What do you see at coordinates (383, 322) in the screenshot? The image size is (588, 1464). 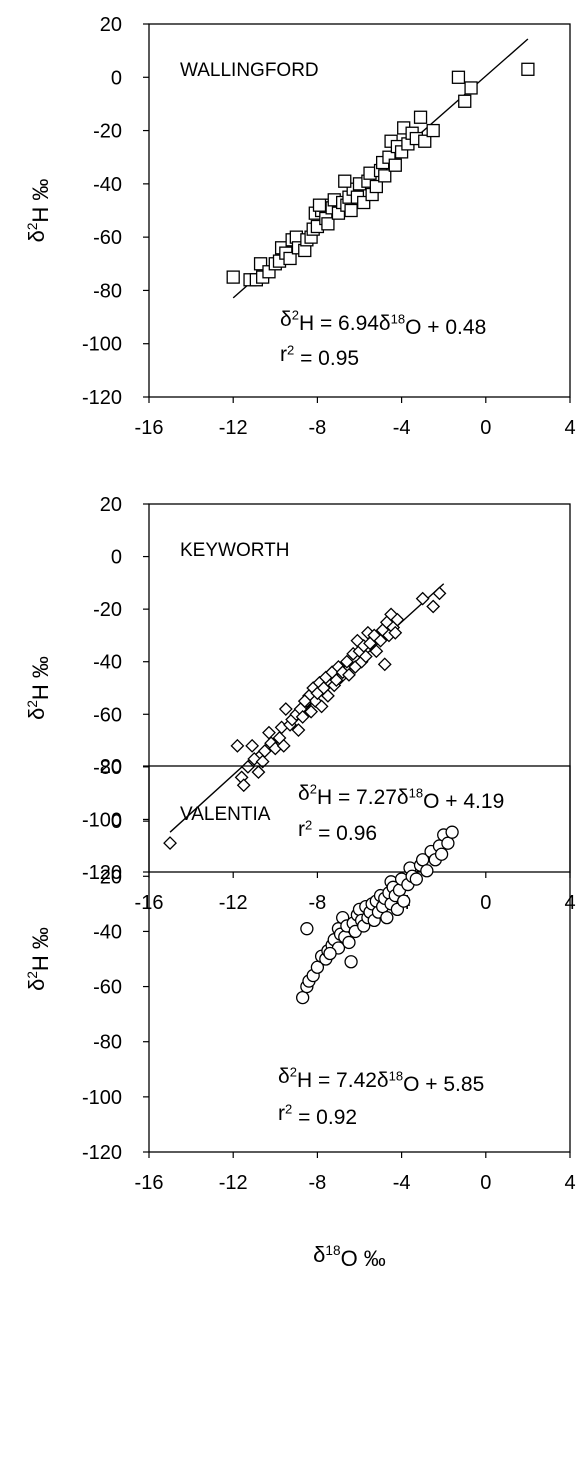 I see `regression-equation: δ2H = 6.94δ18O + 0.48` at bounding box center [383, 322].